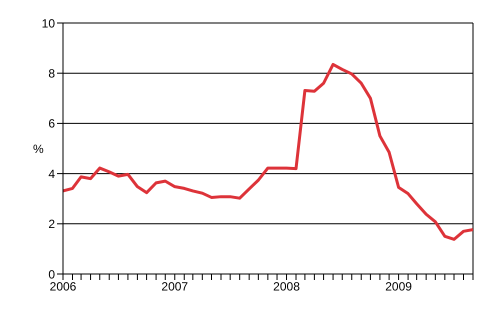 The height and width of the screenshot is (331, 495). I want to click on y-tick-label: 8, so click(52, 73).